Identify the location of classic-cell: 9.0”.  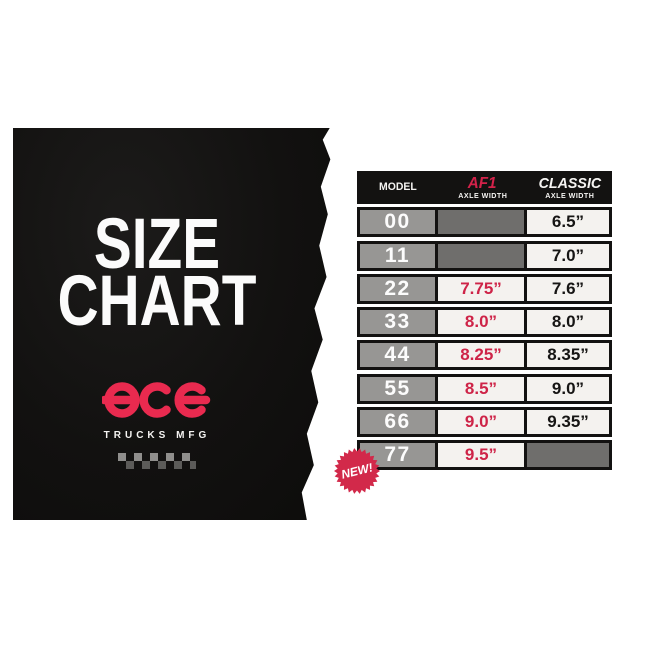
(568, 388).